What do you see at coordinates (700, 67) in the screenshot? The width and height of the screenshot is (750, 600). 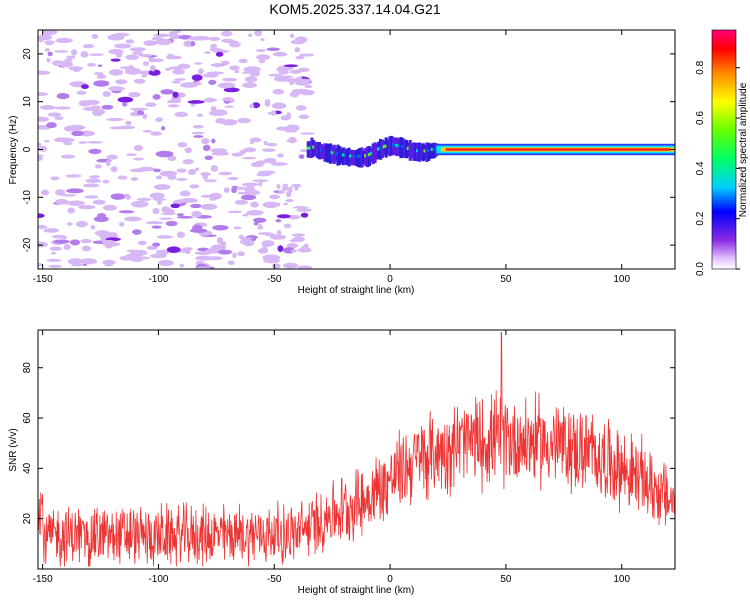 I see `colorbar-tick-label: 0.8` at bounding box center [700, 67].